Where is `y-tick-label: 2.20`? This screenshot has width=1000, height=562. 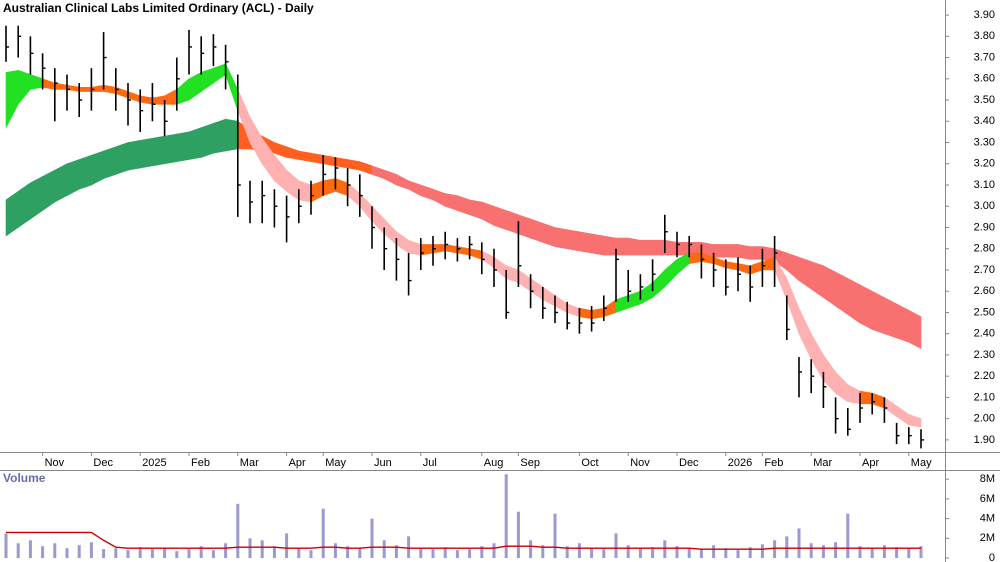 y-tick-label: 2.20 is located at coordinates (984, 376).